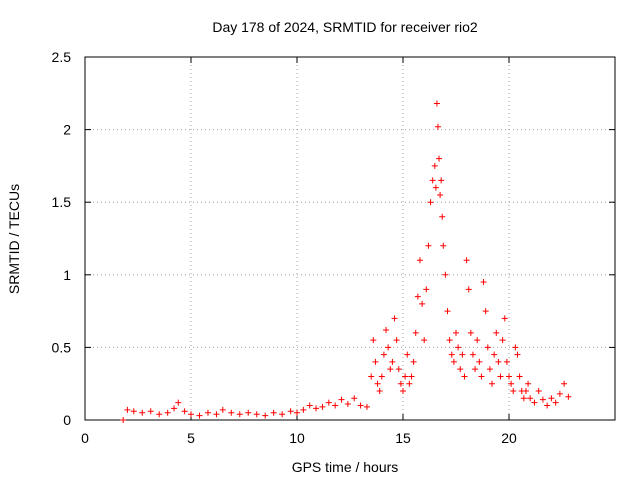 The image size is (640, 480). I want to click on y-tick-label: 1.5, so click(62, 202).